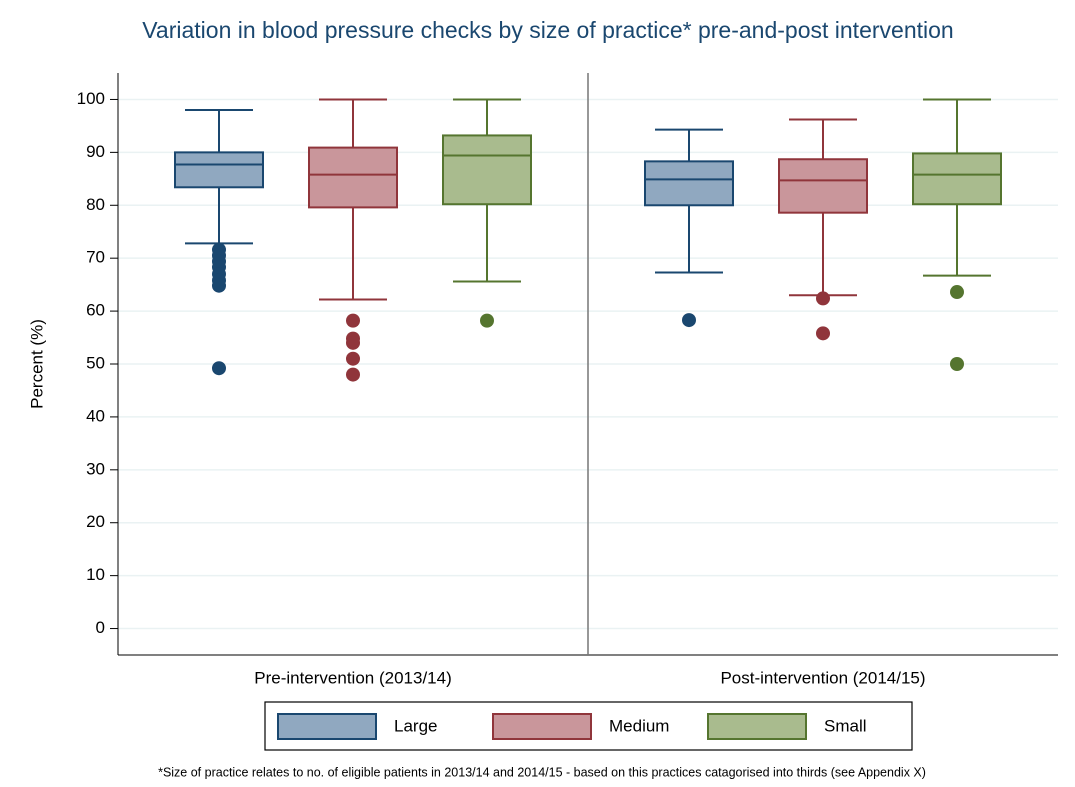 This screenshot has height=787, width=1075. I want to click on y-tick-label: 60, so click(95, 310).